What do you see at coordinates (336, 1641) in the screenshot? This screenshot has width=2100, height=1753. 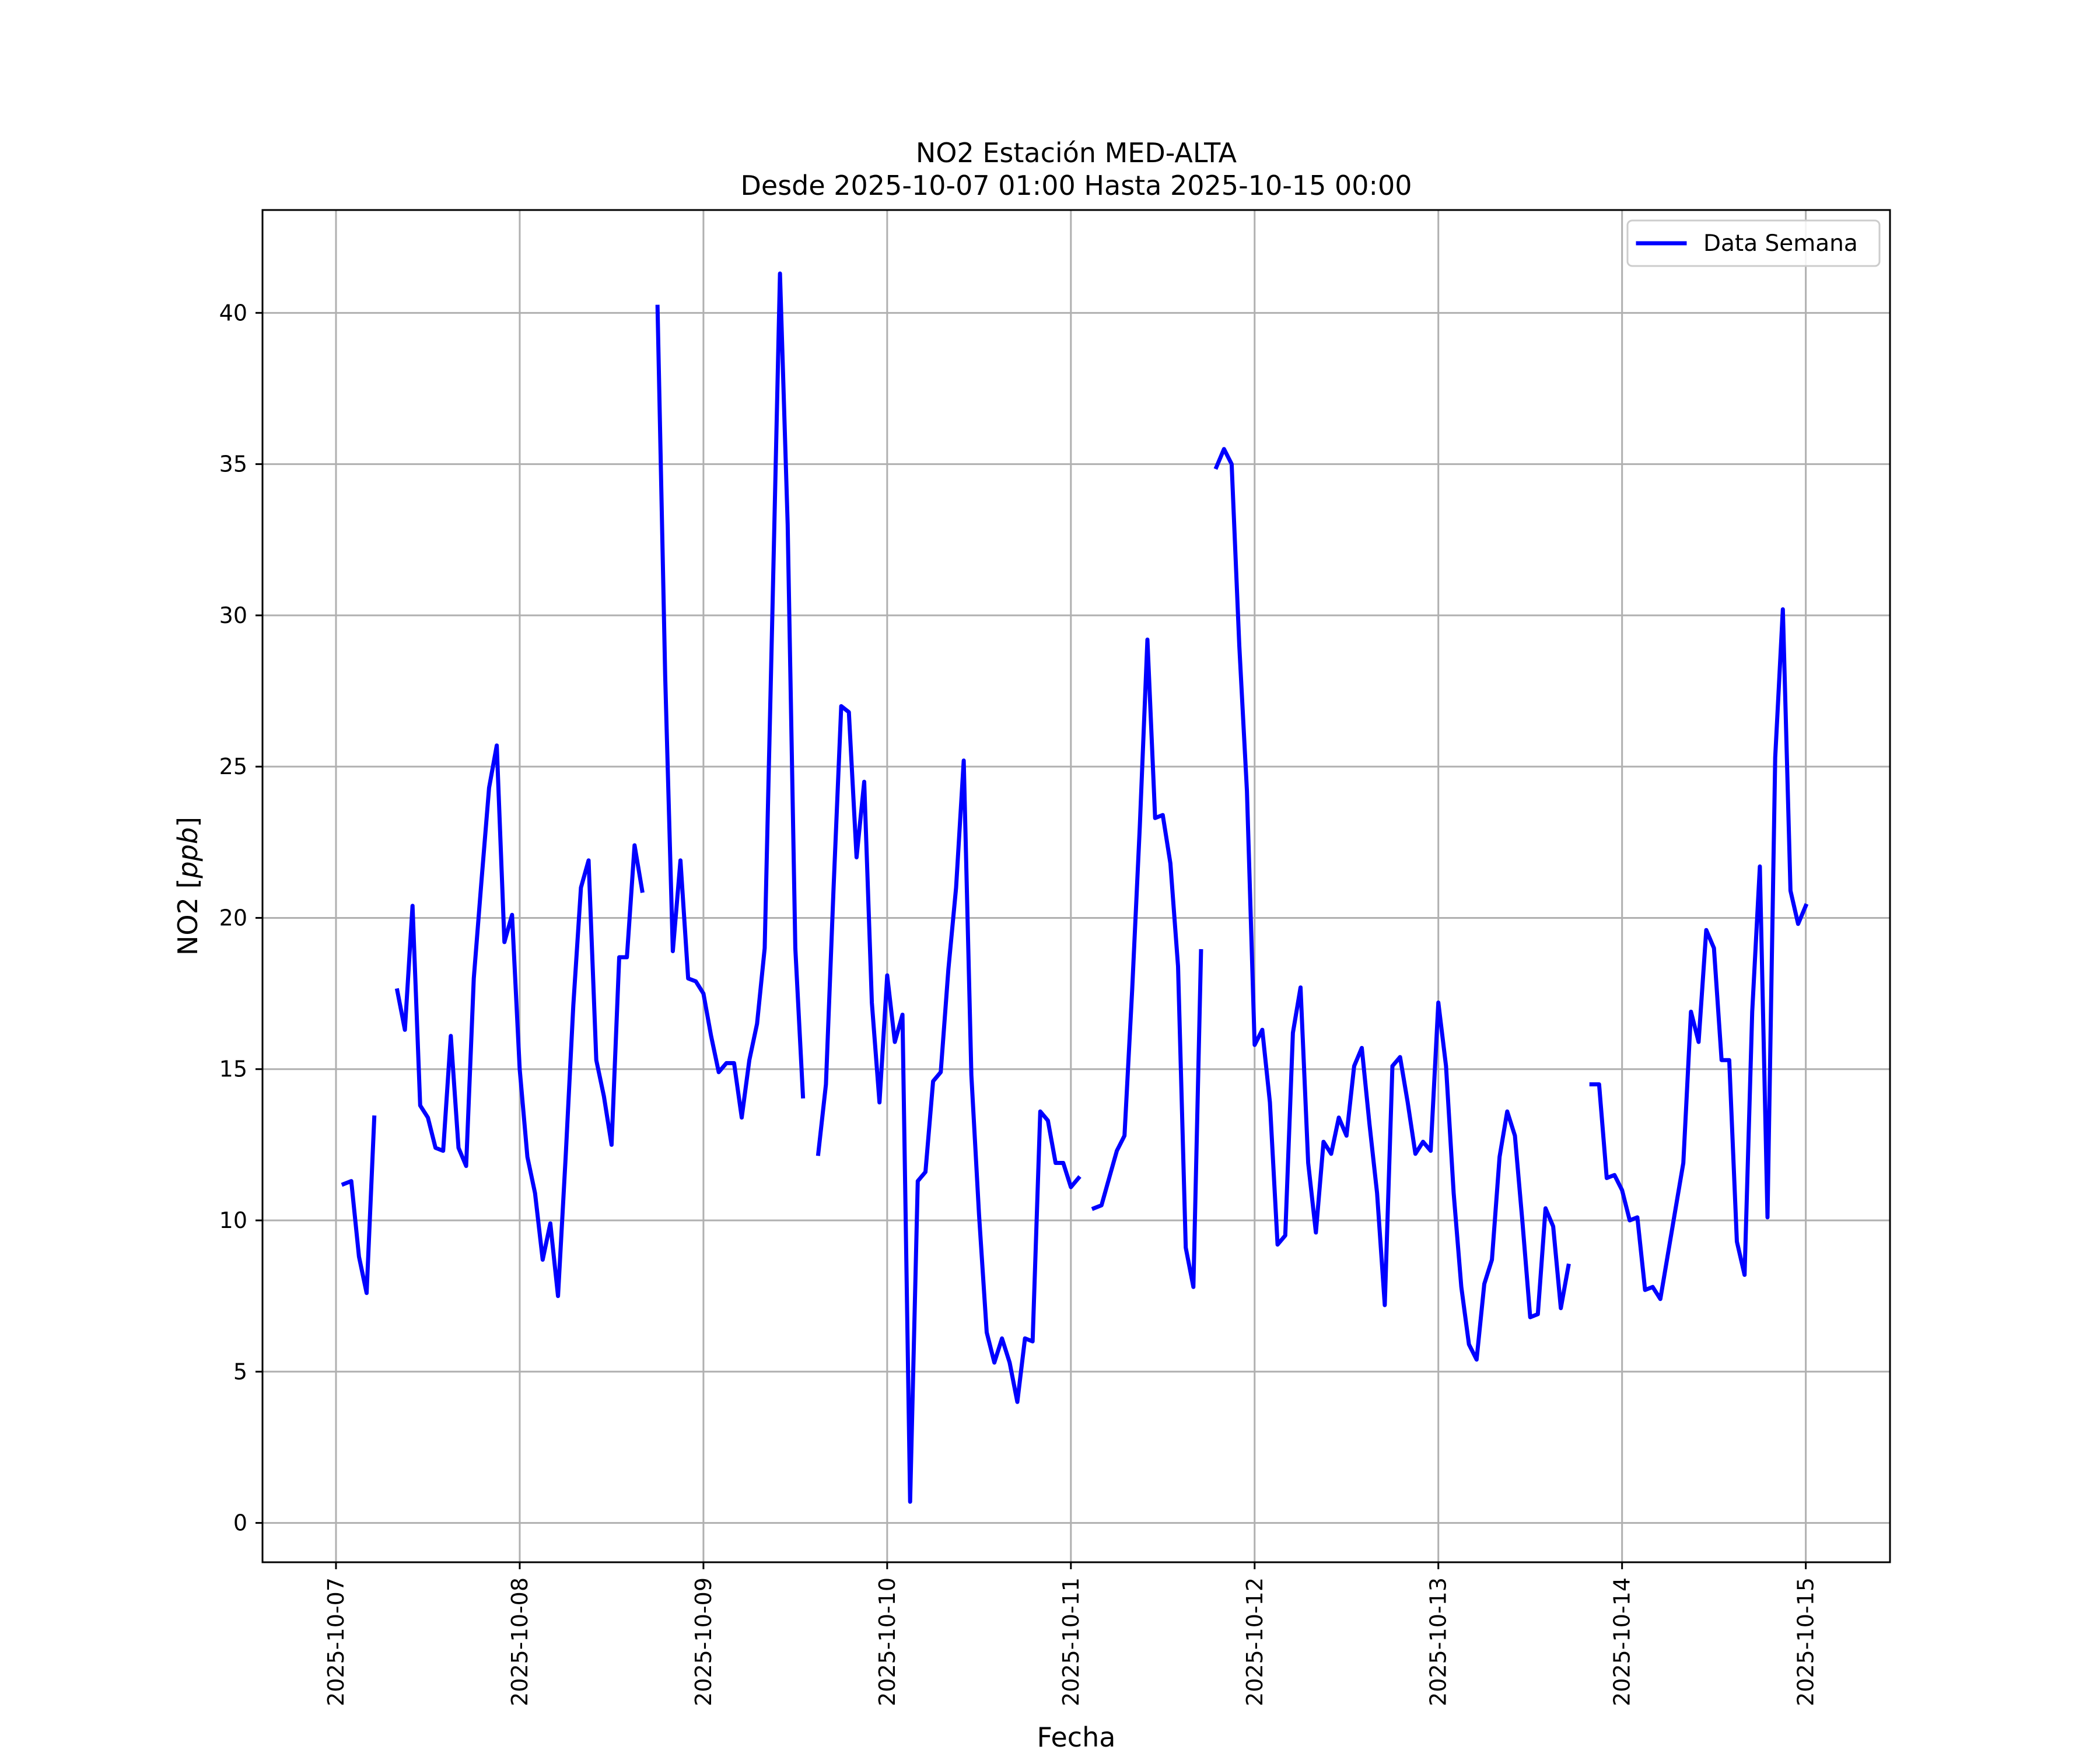 I see `x-tick-label-2025-10-07: 2025-10-07` at bounding box center [336, 1641].